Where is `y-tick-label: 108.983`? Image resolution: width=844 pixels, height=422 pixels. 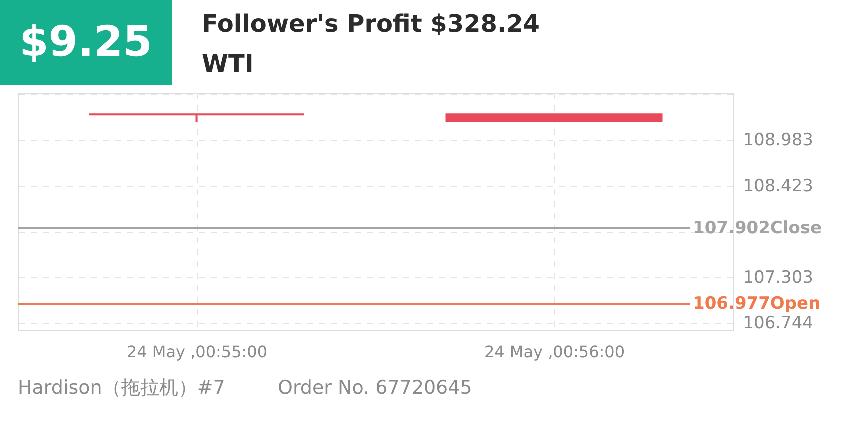 y-tick-label: 108.983 is located at coordinates (778, 140).